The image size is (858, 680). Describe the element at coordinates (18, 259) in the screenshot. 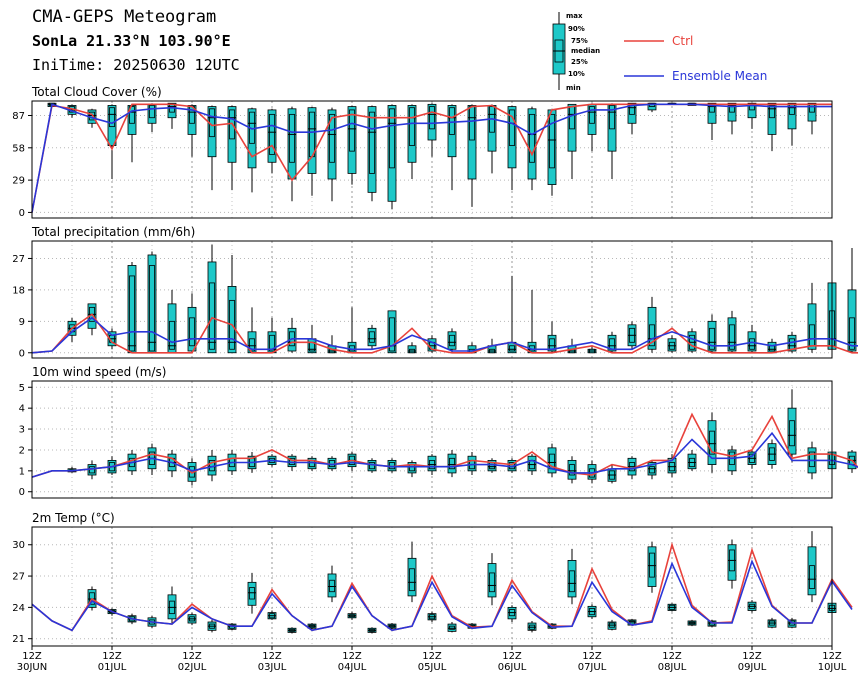

I see `y-tick-label: 27` at that location.